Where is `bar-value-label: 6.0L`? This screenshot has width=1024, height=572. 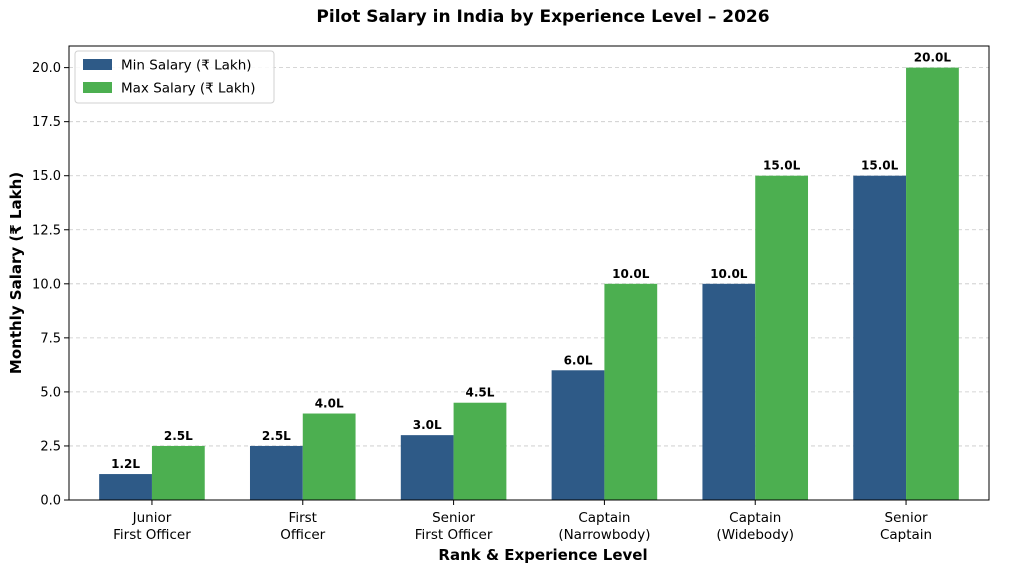 bar-value-label: 6.0L is located at coordinates (578, 360).